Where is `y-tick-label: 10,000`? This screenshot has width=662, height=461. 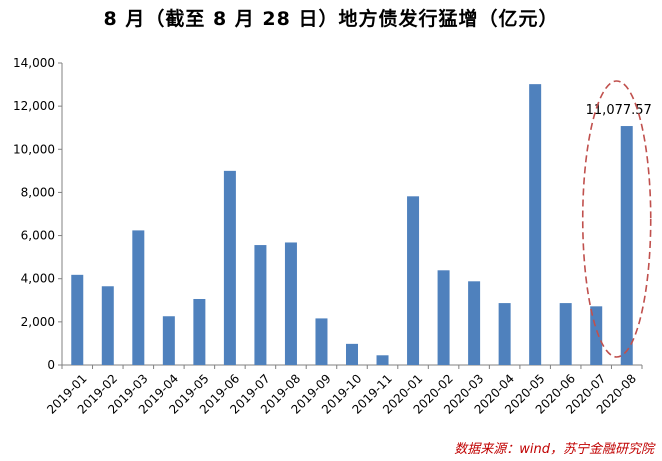
y-tick-label: 10,000 is located at coordinates (34, 149).